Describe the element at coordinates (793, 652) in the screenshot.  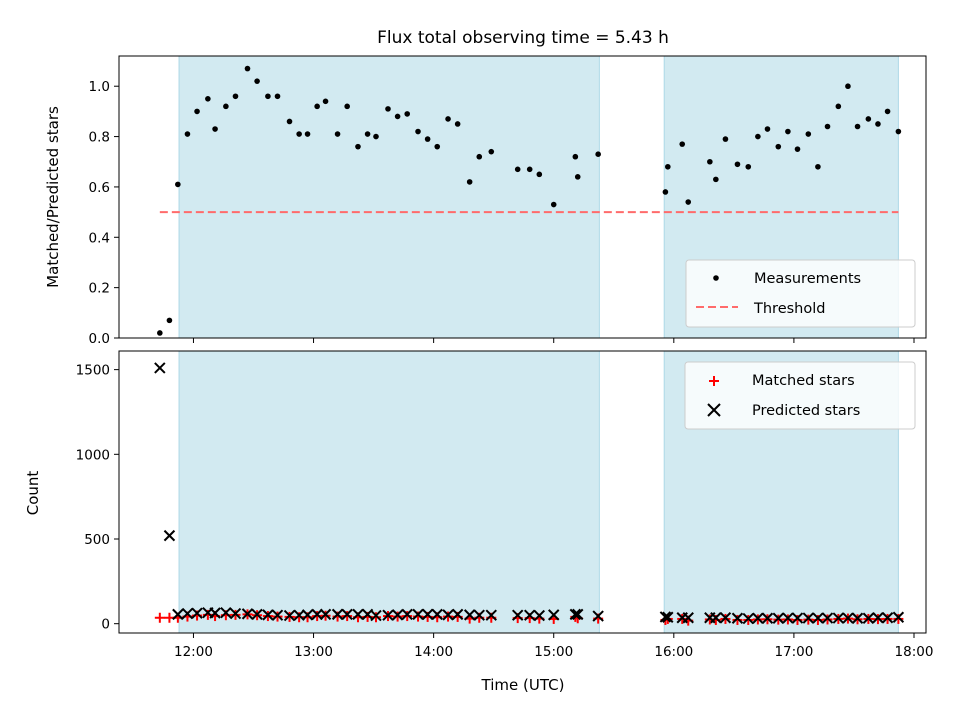
I see `x-tick-label: 17:00` at that location.